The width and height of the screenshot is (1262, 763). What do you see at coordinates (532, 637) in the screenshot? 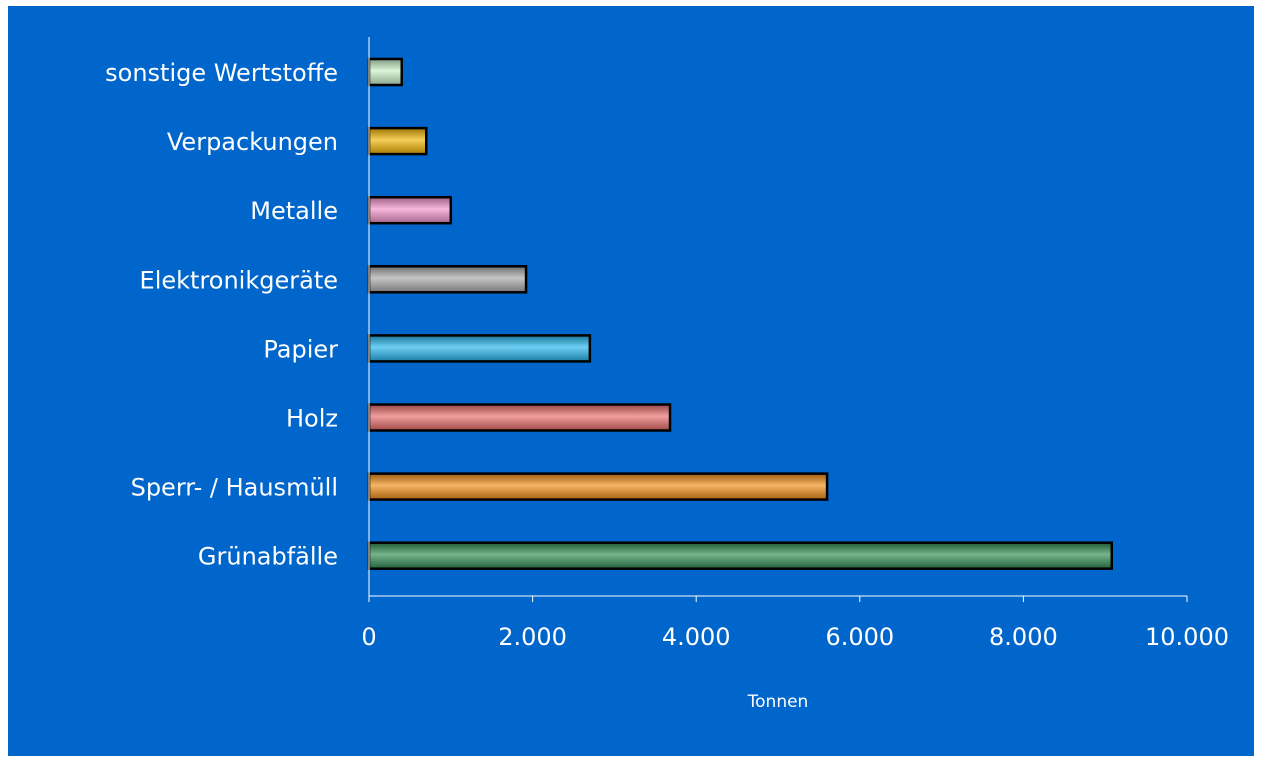
I see `x-tick-label: 2.000` at bounding box center [532, 637].